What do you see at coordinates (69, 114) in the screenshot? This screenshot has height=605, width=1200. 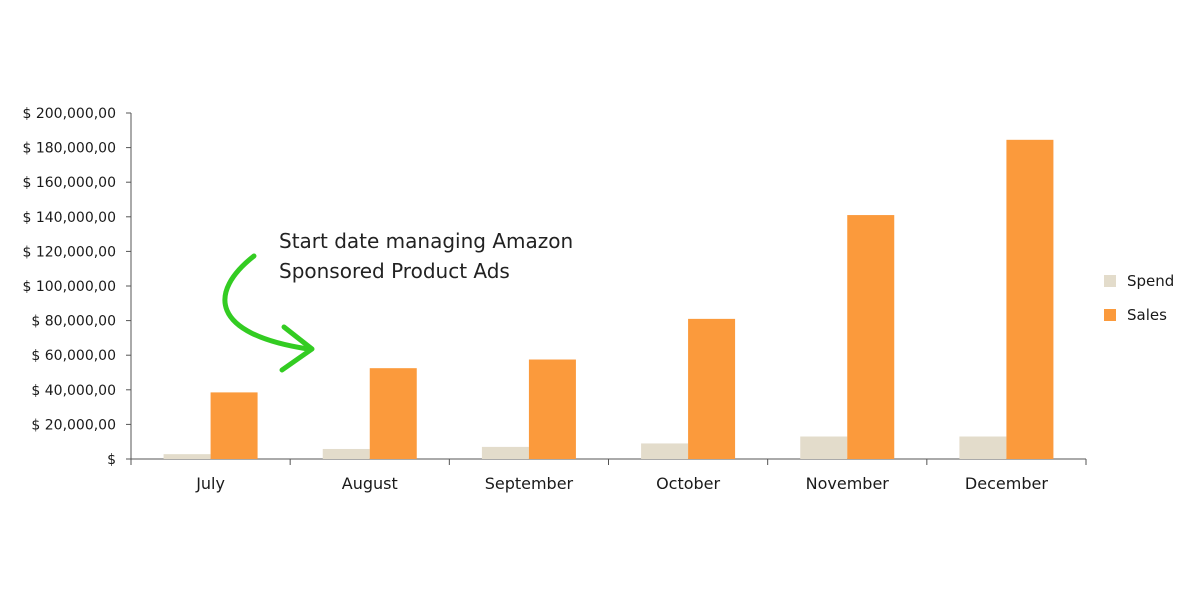 I see `y-tick-label: $ 200,000,00` at bounding box center [69, 114].